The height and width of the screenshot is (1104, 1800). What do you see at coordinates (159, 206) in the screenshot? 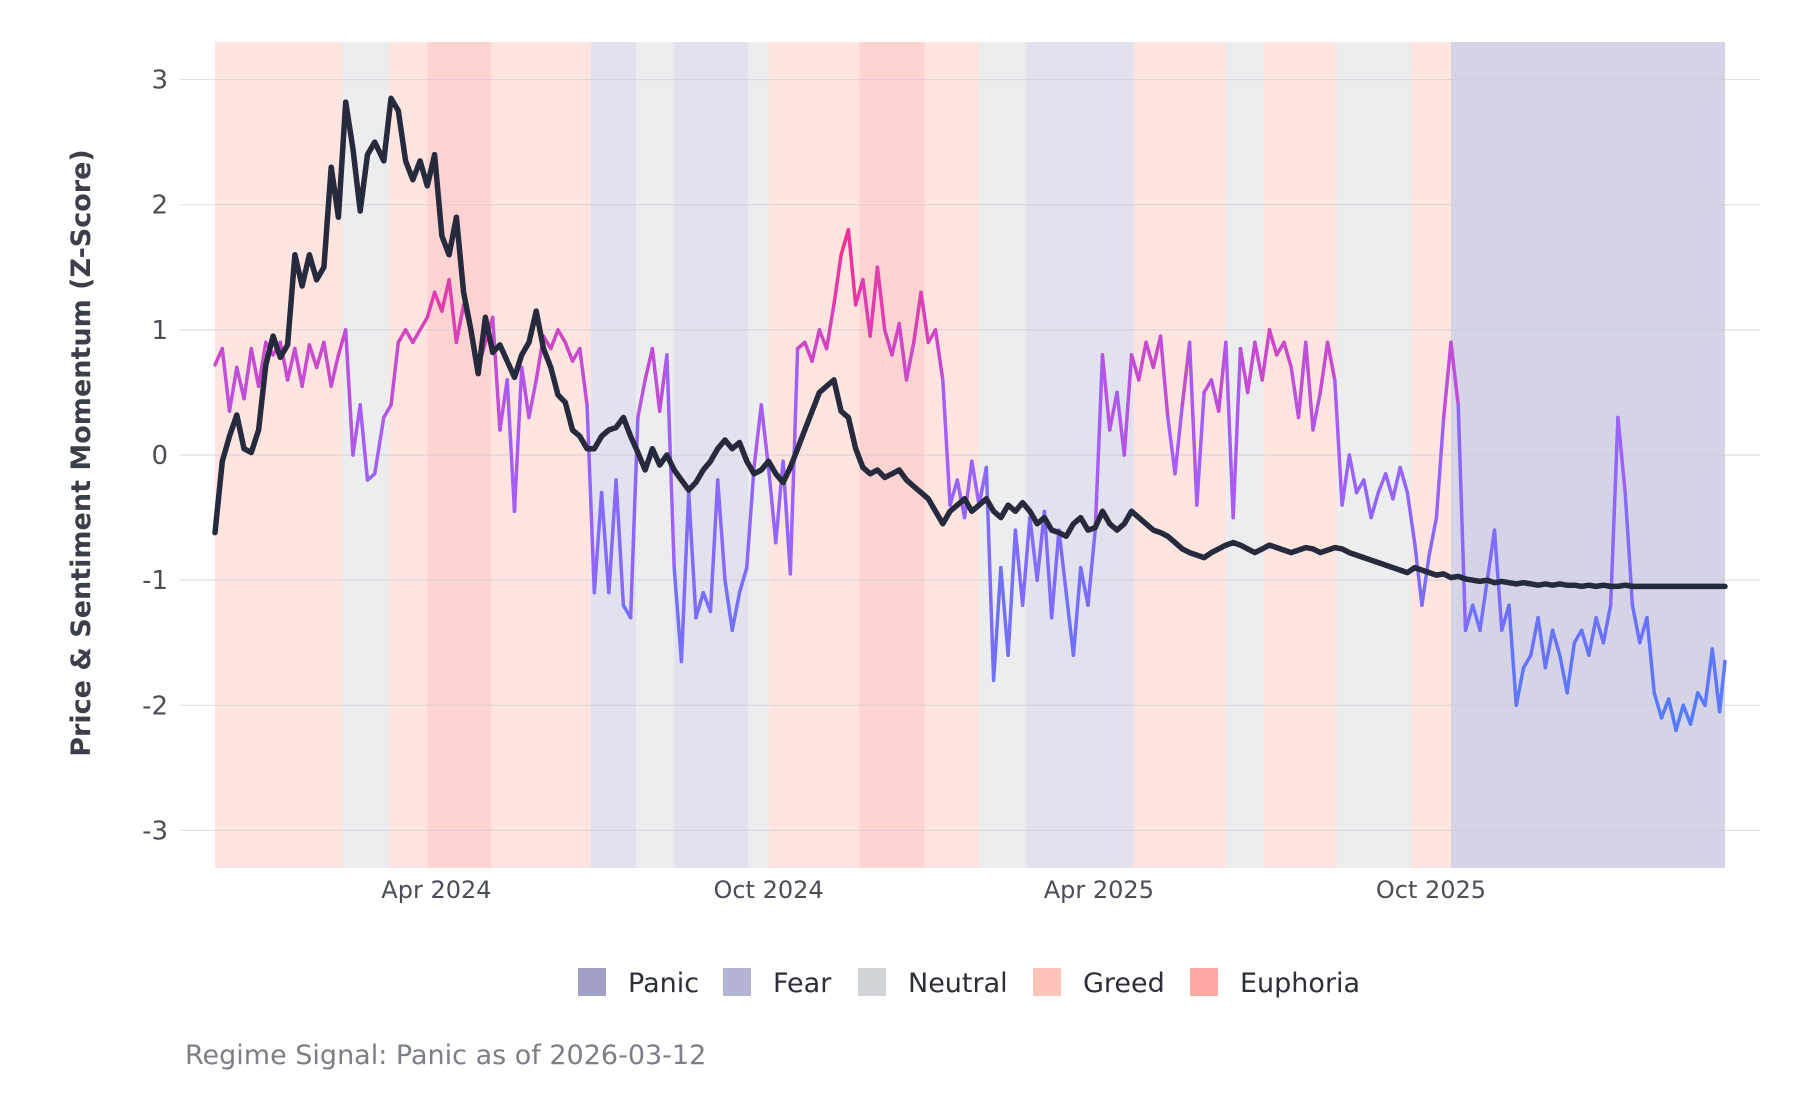
I see `y-tick-label: 2` at bounding box center [159, 206].